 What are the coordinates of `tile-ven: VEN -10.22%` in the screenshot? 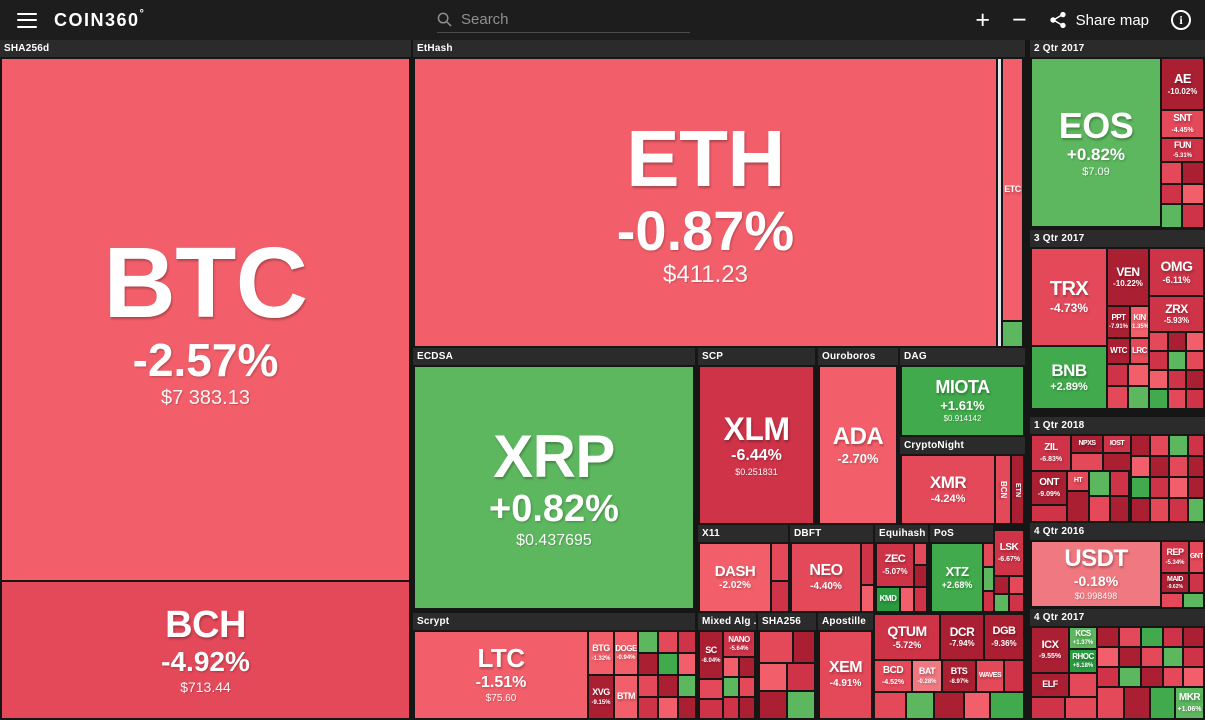 It's located at (1128, 277).